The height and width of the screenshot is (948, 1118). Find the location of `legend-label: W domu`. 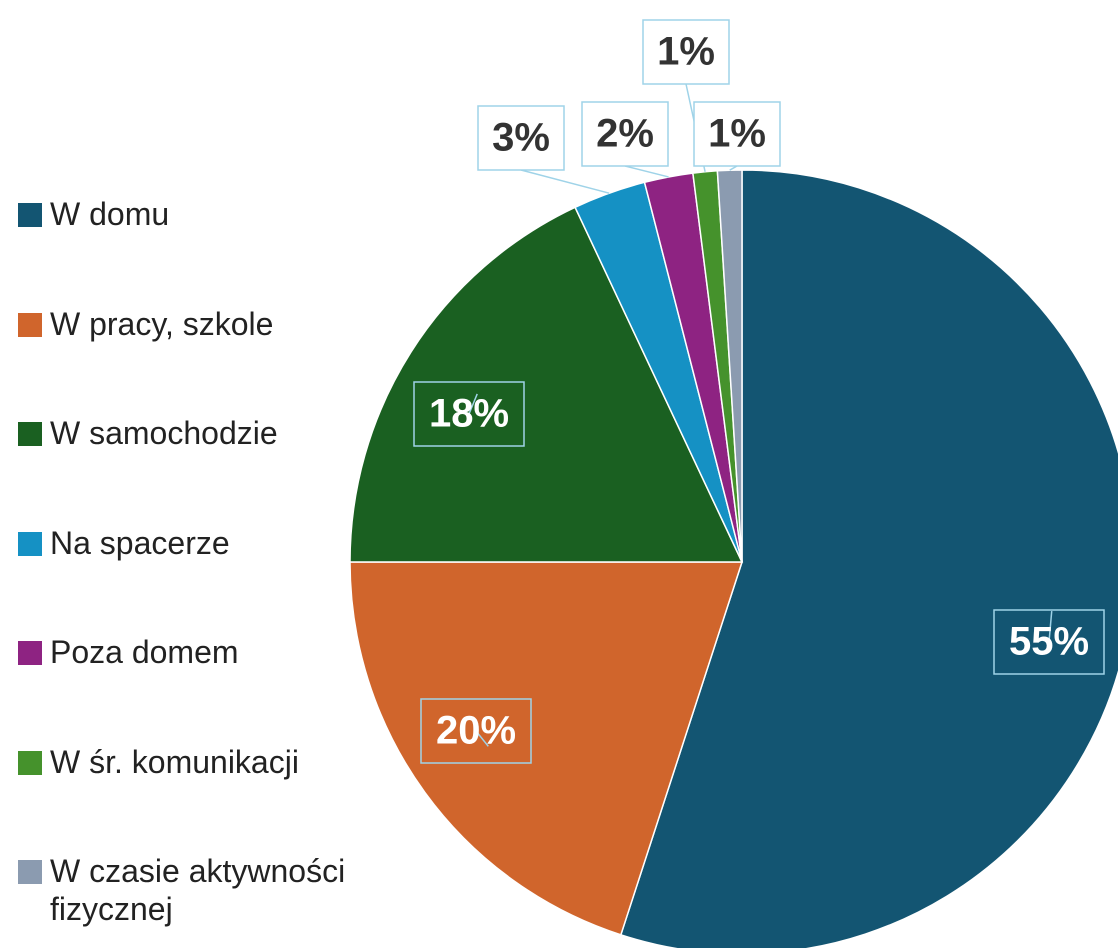

legend-label: W domu is located at coordinates (110, 214).